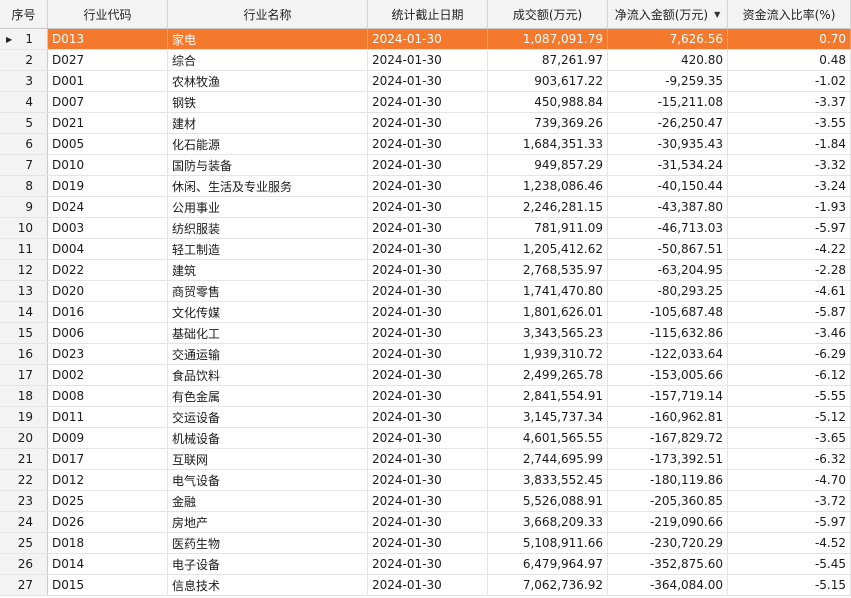 The image size is (851, 598). What do you see at coordinates (789, 585) in the screenshot?
I see `inflow-ratio-cell: -5.15` at bounding box center [789, 585].